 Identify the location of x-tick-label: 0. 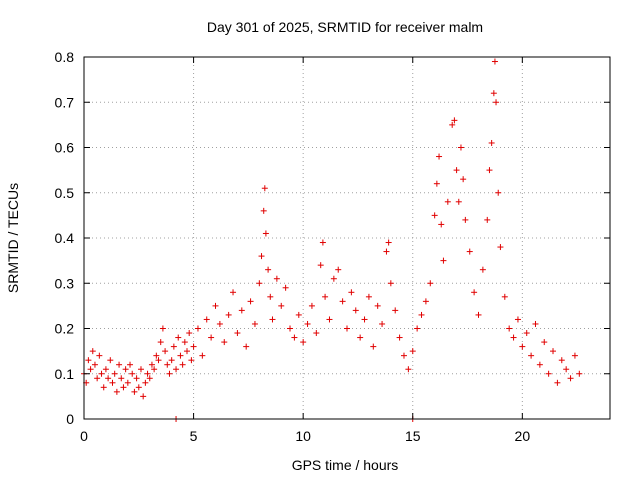
(84, 436).